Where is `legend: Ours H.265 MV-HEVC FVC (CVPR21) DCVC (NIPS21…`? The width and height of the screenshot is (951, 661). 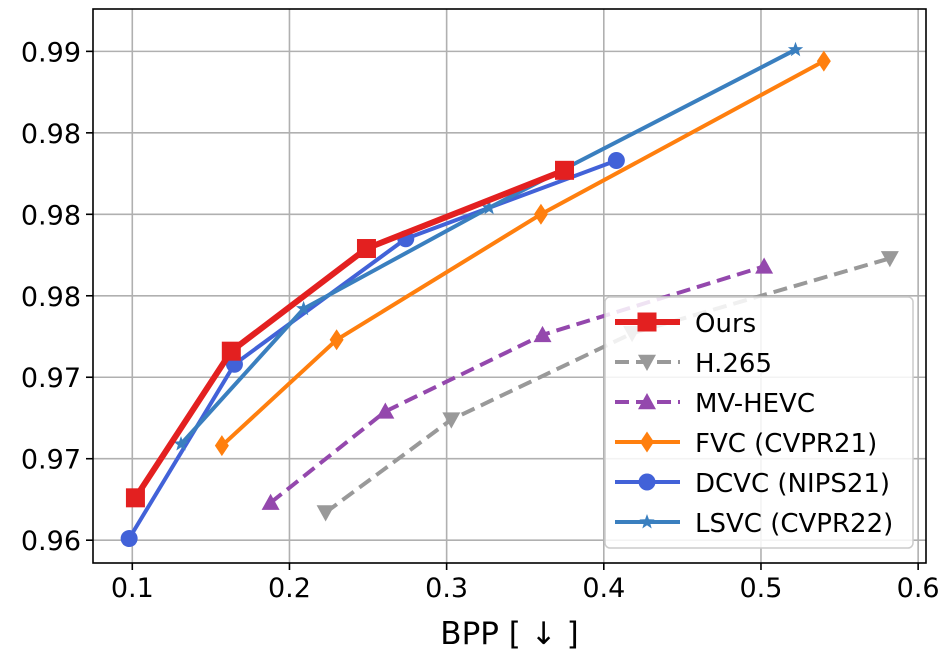
legend: Ours H.265 MV-HEVC FVC (CVPR21) DCVC (NIPS21… is located at coordinates (759, 422).